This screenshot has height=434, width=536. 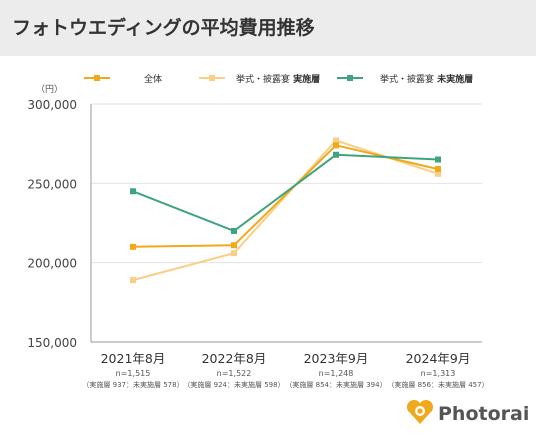 What do you see at coordinates (52, 105) in the screenshot?
I see `y-tick-label: 300,000` at bounding box center [52, 105].